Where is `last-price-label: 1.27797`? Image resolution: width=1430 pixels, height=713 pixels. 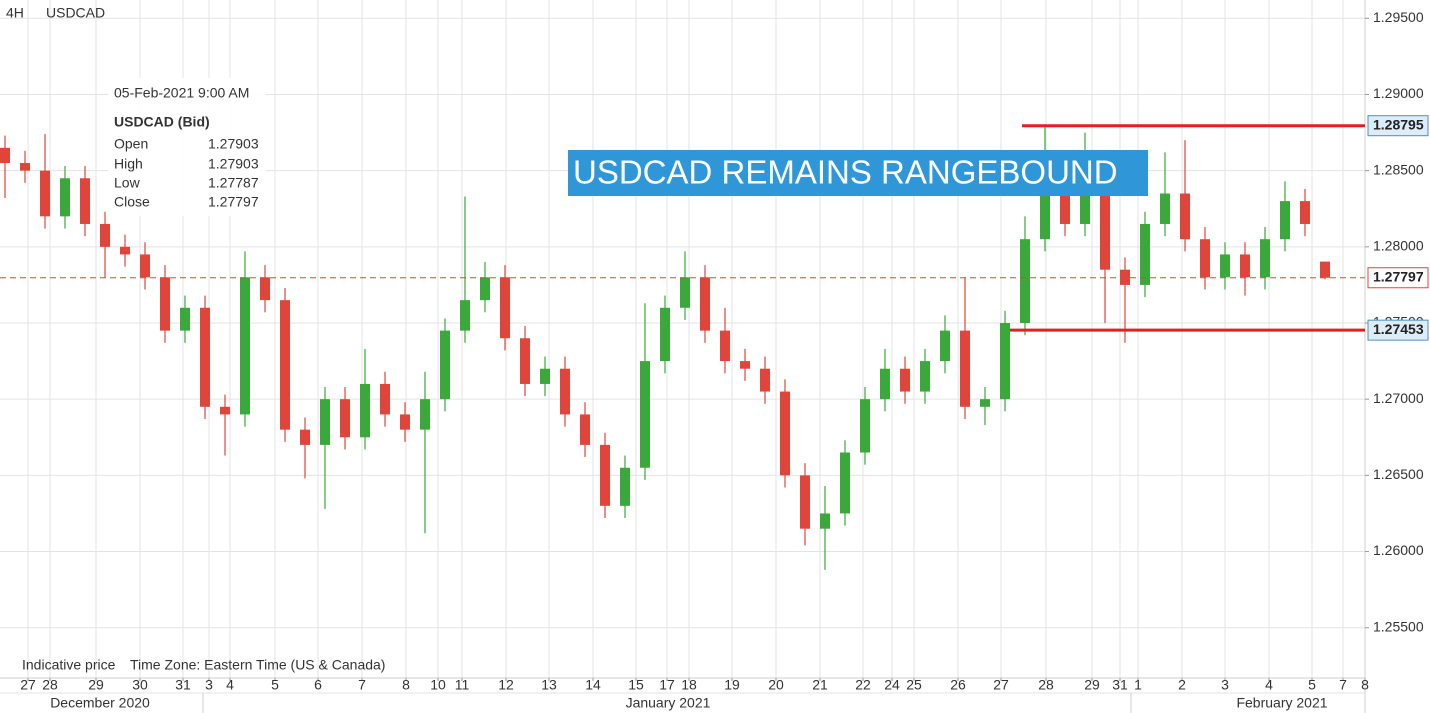
last-price-label: 1.27797 is located at coordinates (1398, 276).